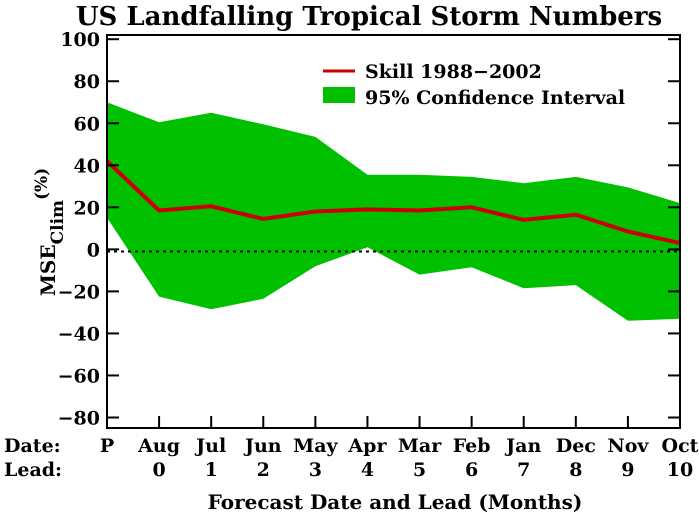 This screenshot has width=699, height=518. Describe the element at coordinates (107, 446) in the screenshot. I see `x-tick-label-date: P` at that location.